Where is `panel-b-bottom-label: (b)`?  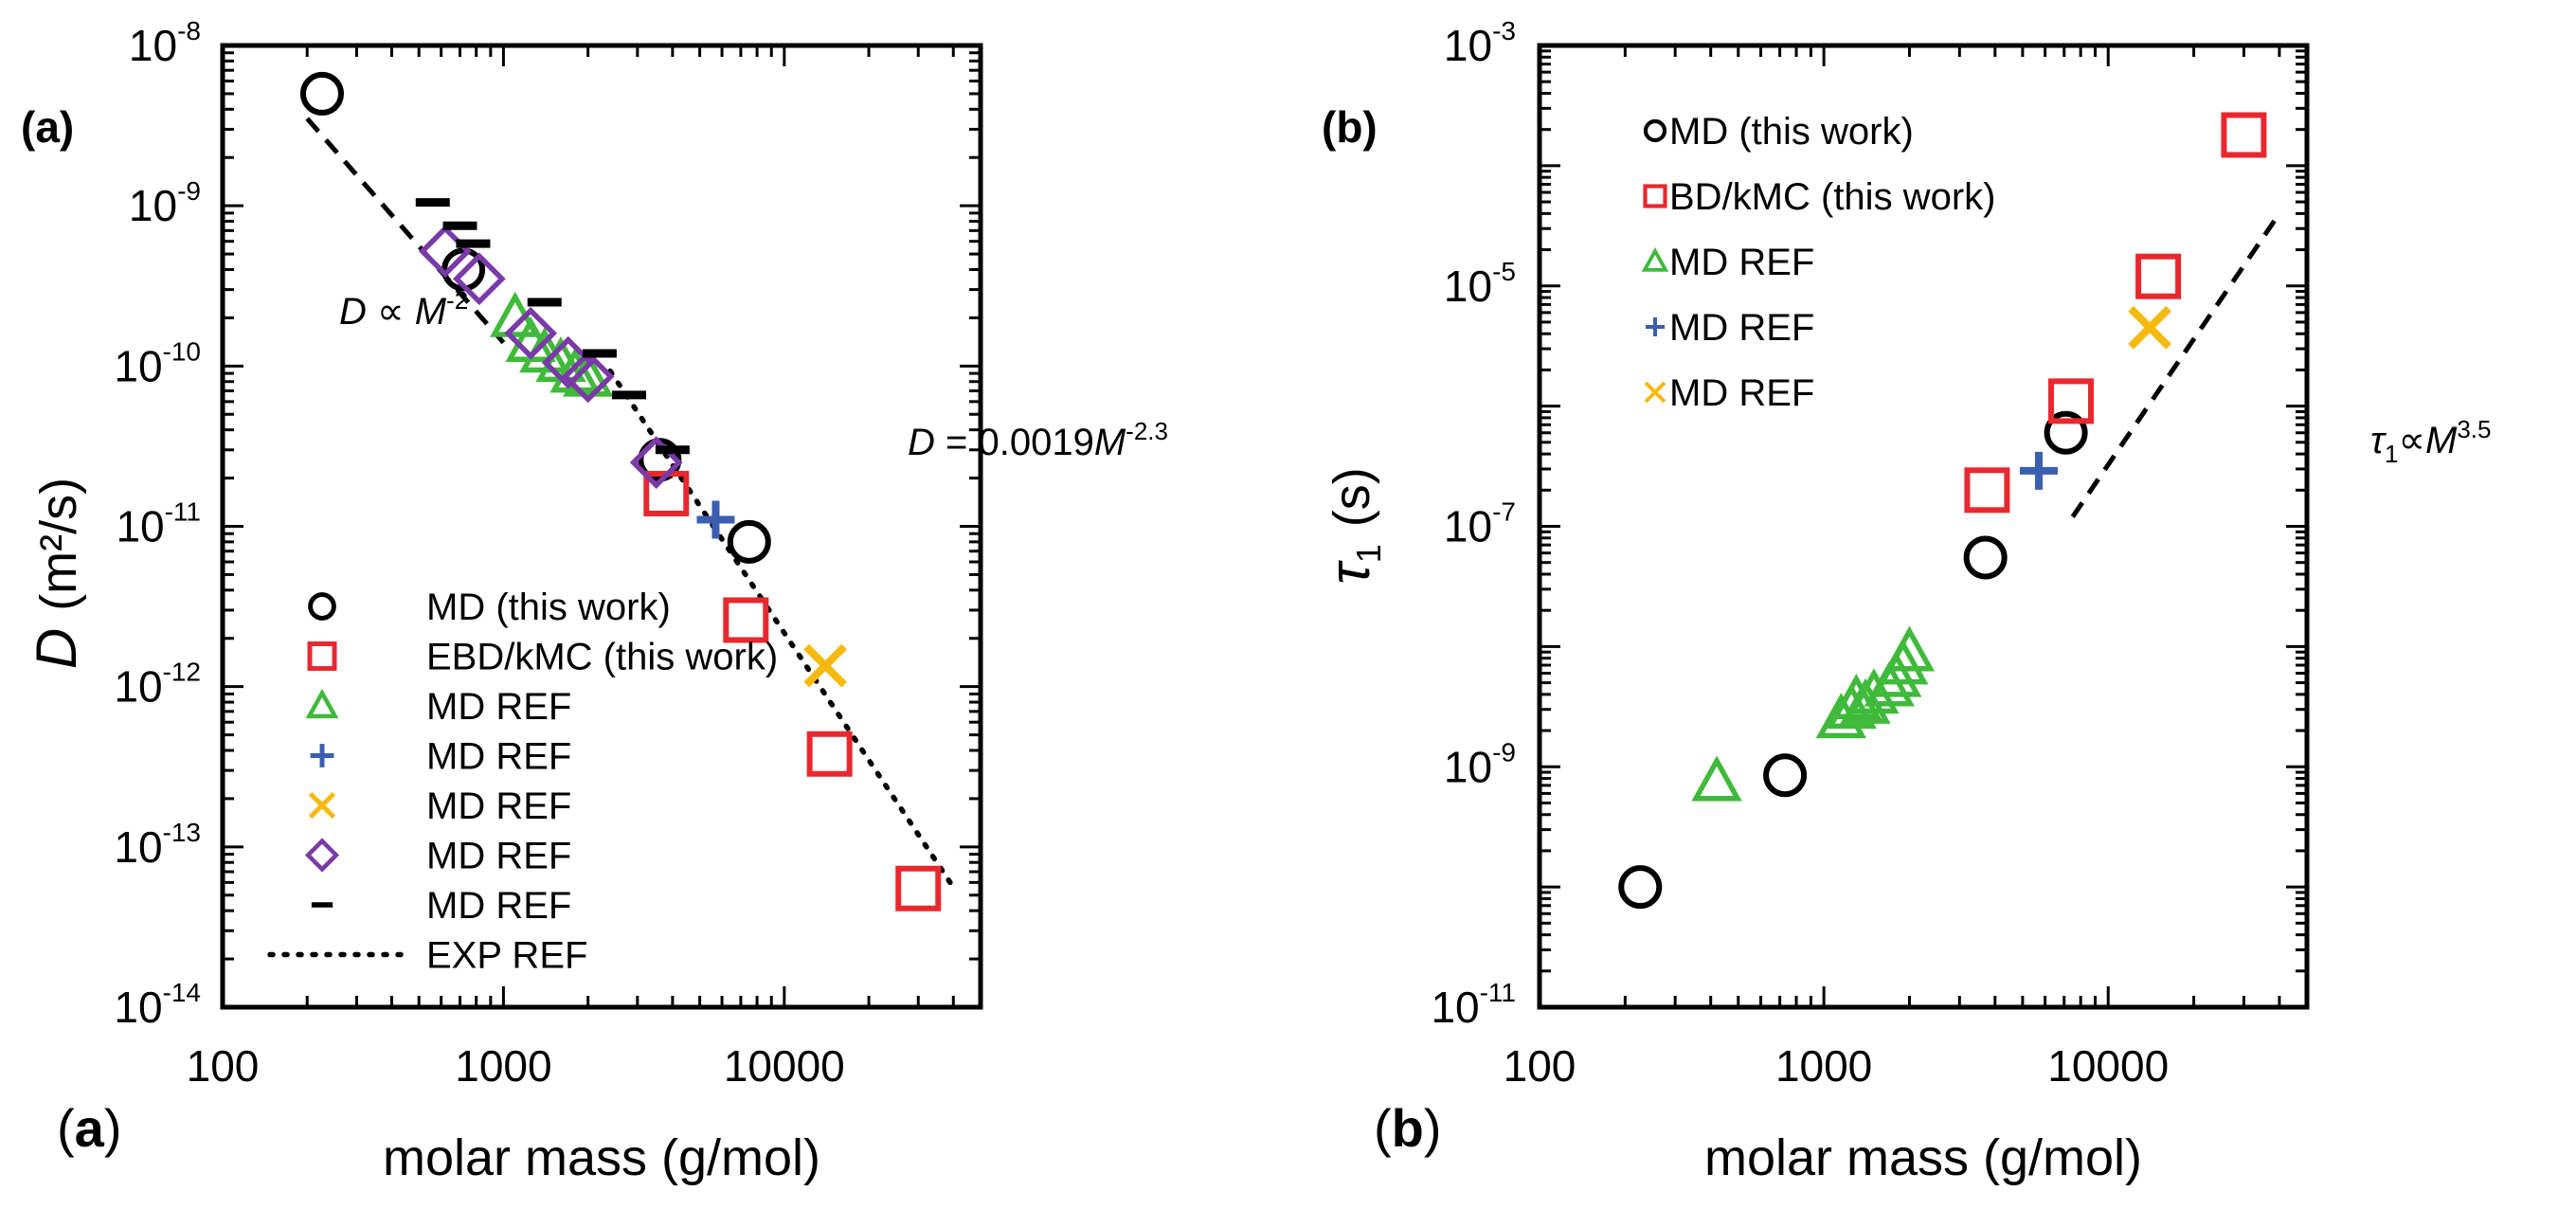 panel-b-bottom-label: (b) is located at coordinates (1408, 1128).